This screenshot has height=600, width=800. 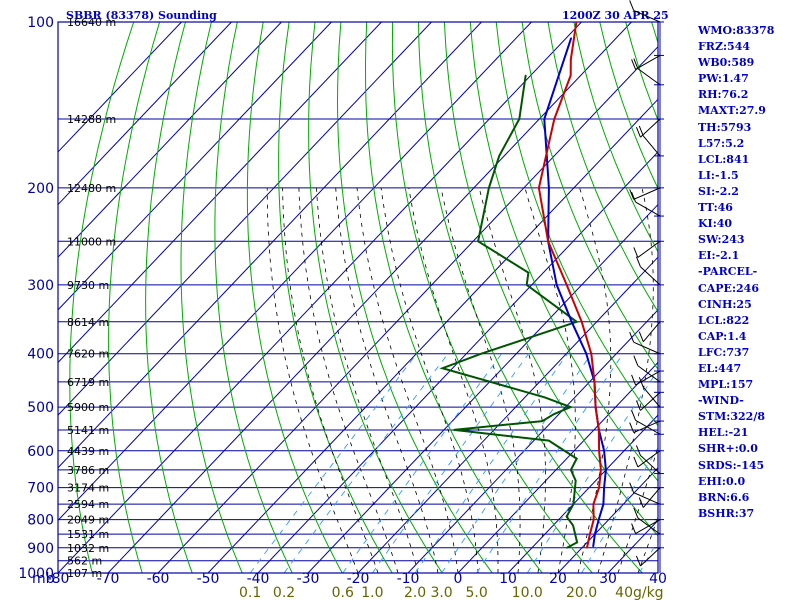 I want to click on temperature-tick-label: 10, so click(x=508, y=579).